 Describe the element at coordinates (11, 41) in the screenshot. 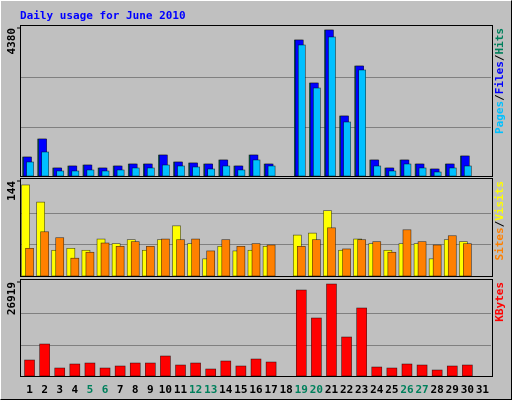

I see `y-tick-label: 4380` at that location.